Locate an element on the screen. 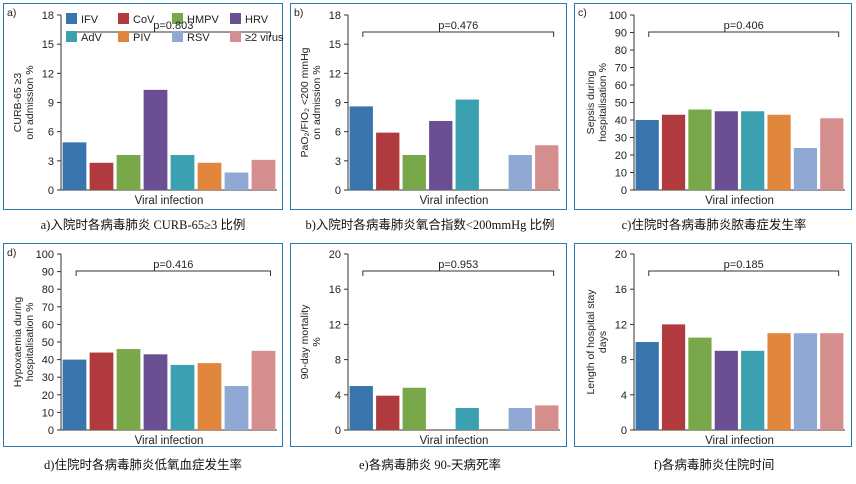 This screenshot has width=856, height=484. y-axis-label-line: Length of hospital stay is located at coordinates (591, 342).